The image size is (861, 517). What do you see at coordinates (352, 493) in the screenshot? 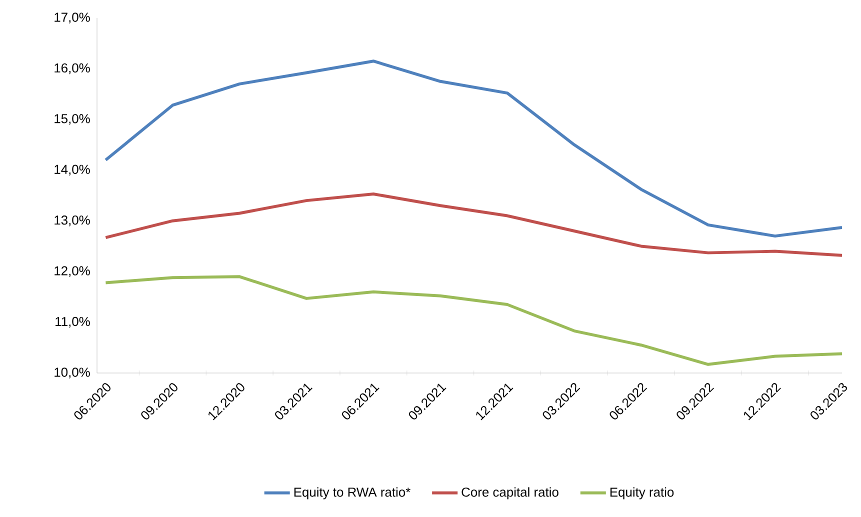
I see `legend-label: Equity to RWA ratio*` at bounding box center [352, 493].